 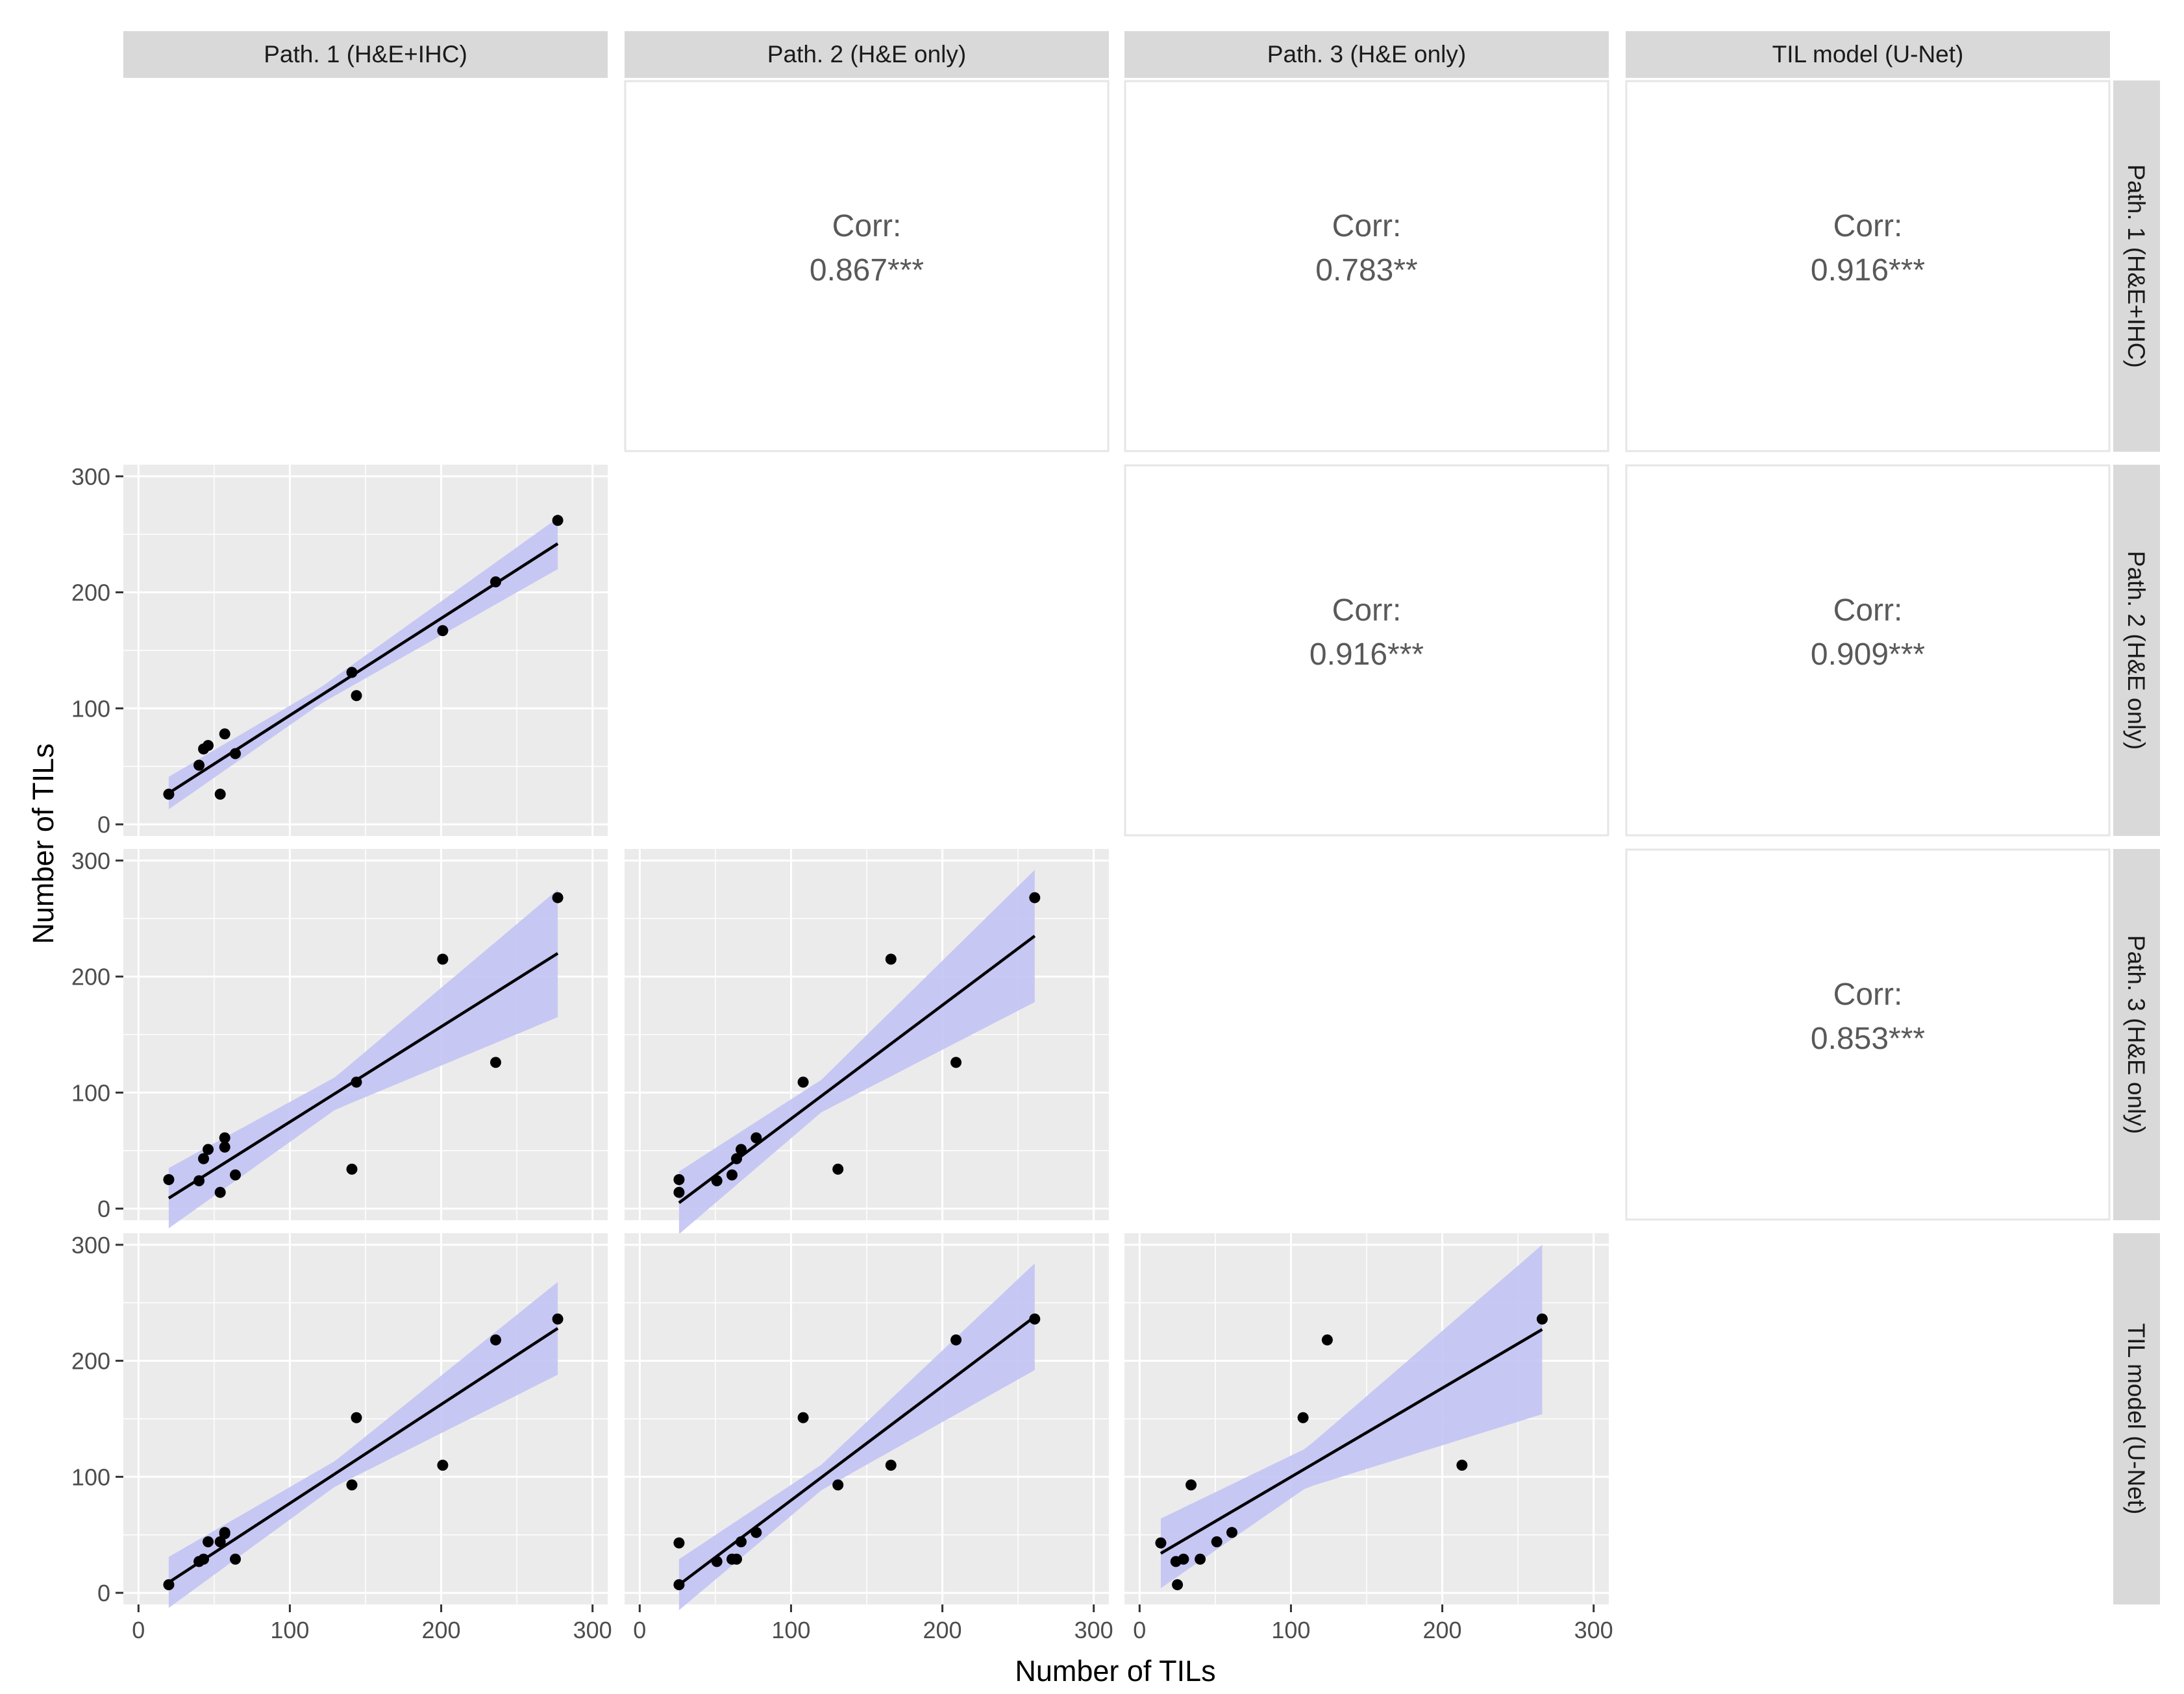 What do you see at coordinates (1868, 1039) in the screenshot?
I see `correlation-value: 0.853***` at bounding box center [1868, 1039].